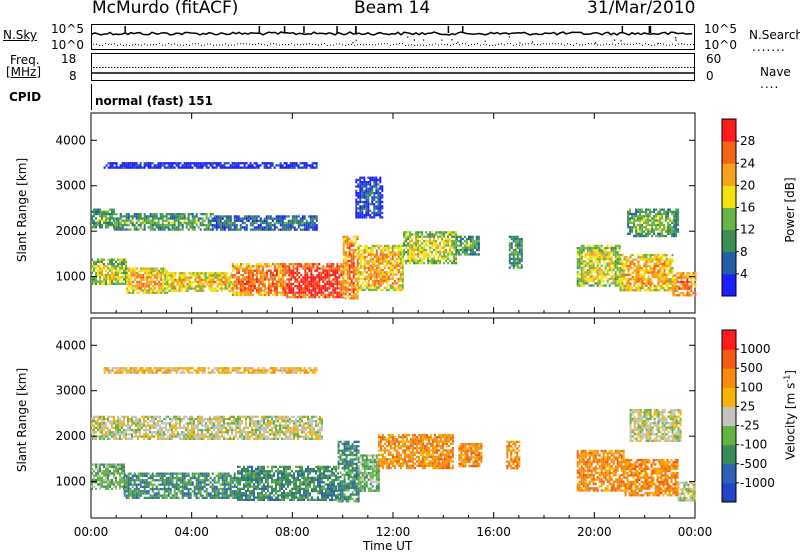 The height and width of the screenshot is (554, 800). I want to click on freq-right-tick-bottom: 0, so click(710, 76).